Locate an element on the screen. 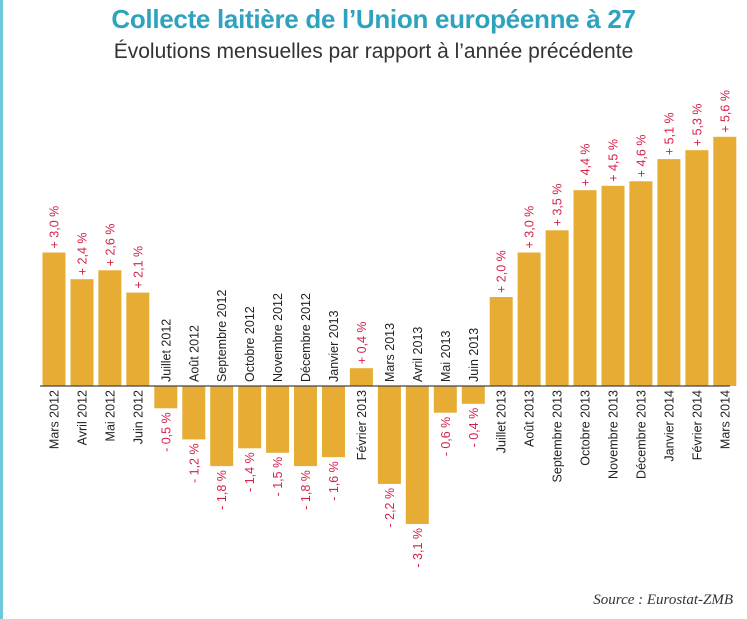 The height and width of the screenshot is (619, 747). category-label: Septembre 2013 is located at coordinates (558, 436).